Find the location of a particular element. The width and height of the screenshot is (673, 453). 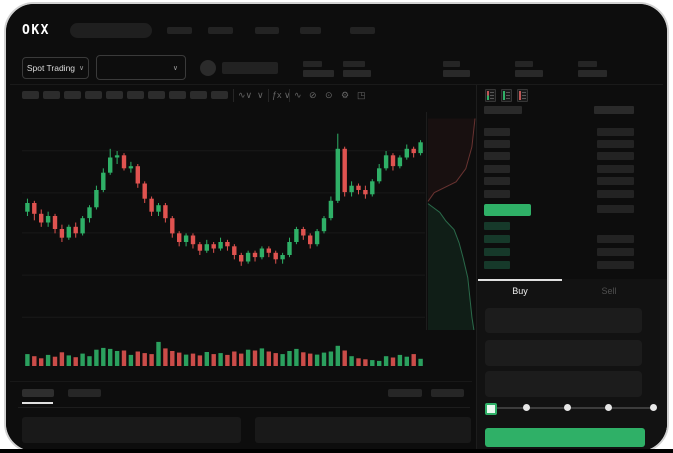

indicators-icon: ƒx ∨ is located at coordinates (281, 95).